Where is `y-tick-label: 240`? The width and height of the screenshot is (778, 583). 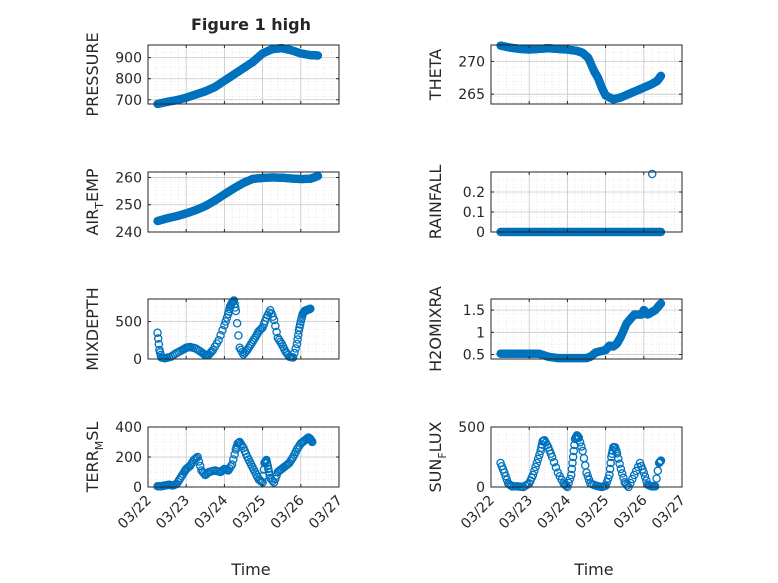
y-tick-label: 240 is located at coordinates (128, 233).